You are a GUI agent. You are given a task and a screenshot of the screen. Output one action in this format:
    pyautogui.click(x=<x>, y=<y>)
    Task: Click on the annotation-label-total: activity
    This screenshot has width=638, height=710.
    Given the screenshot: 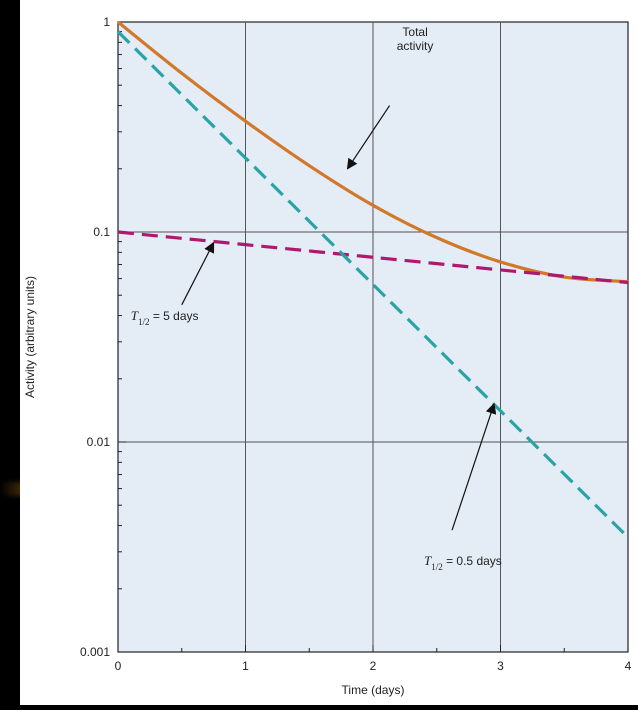 What is the action you would take?
    pyautogui.click(x=415, y=46)
    